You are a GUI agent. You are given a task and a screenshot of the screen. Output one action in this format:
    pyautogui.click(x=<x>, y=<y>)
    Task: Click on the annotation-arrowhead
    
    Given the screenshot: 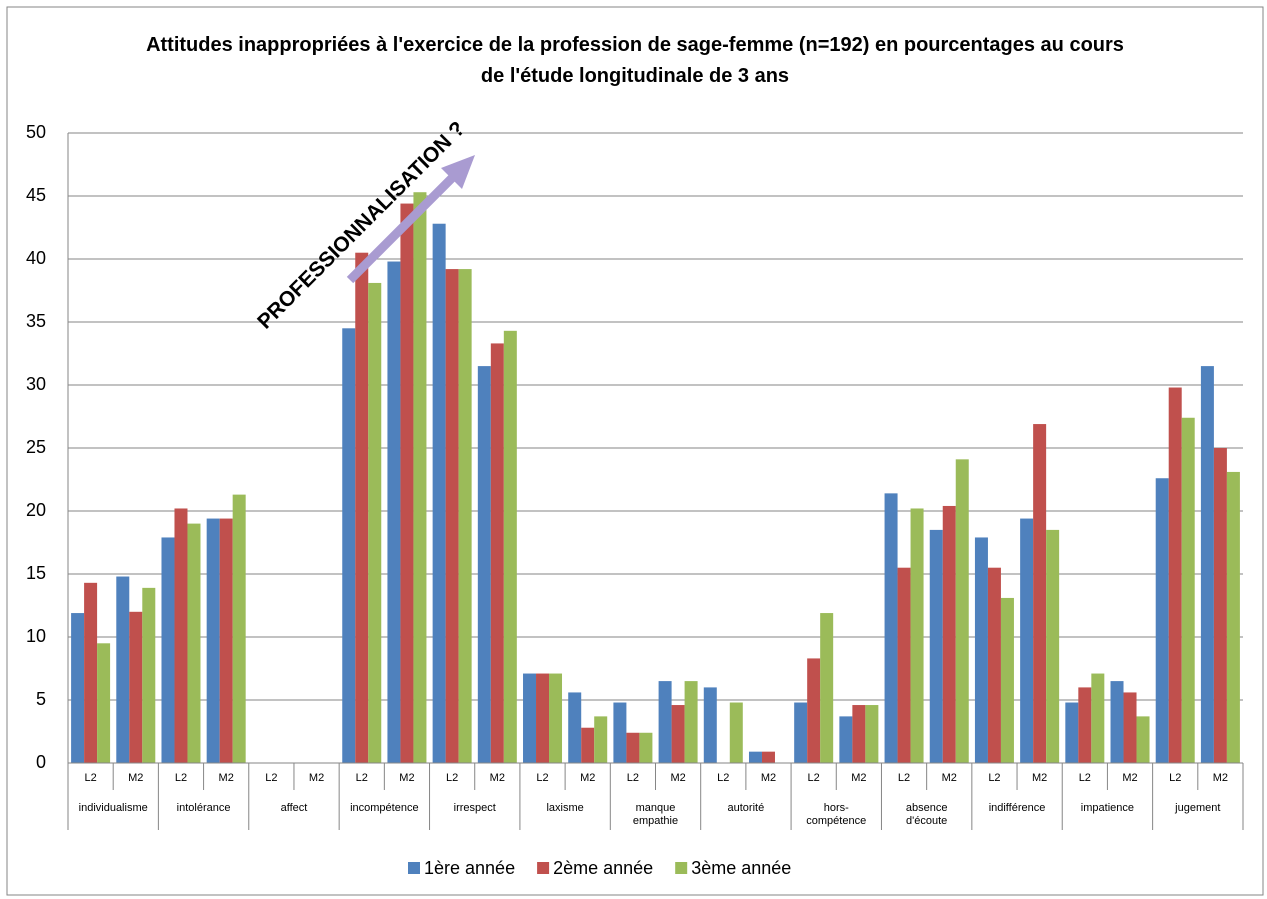 What is the action you would take?
    pyautogui.click(x=458, y=172)
    